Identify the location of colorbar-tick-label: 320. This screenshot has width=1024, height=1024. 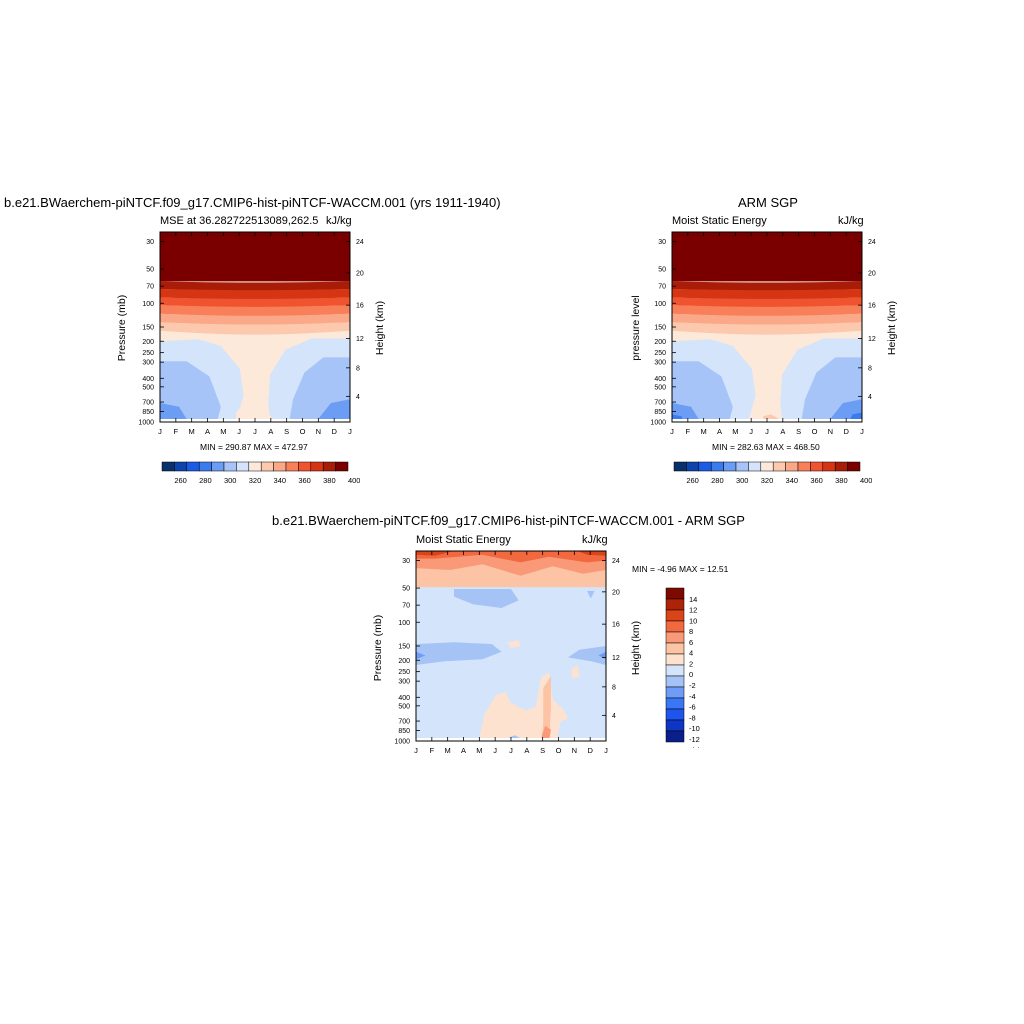
(255, 480).